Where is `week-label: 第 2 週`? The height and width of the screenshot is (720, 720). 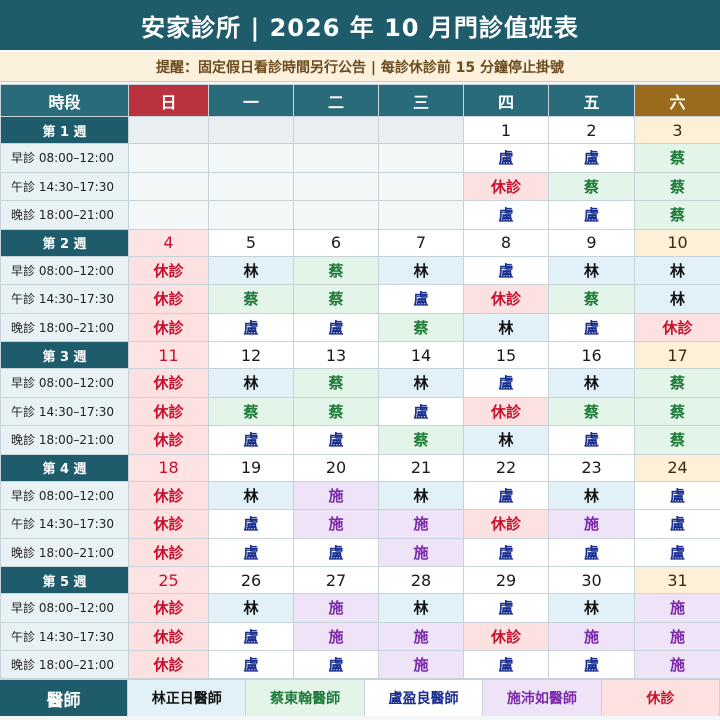
week-label: 第 2 週 is located at coordinates (64, 242).